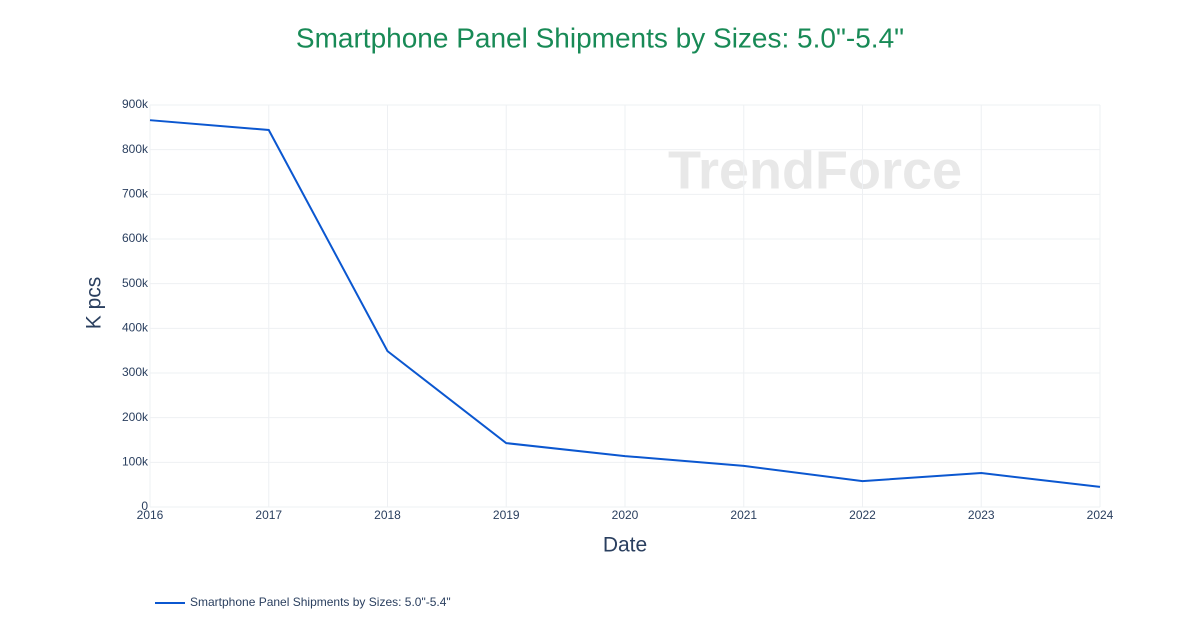 This screenshot has height=630, width=1200. What do you see at coordinates (625, 515) in the screenshot?
I see `x-tick-label: 2020` at bounding box center [625, 515].